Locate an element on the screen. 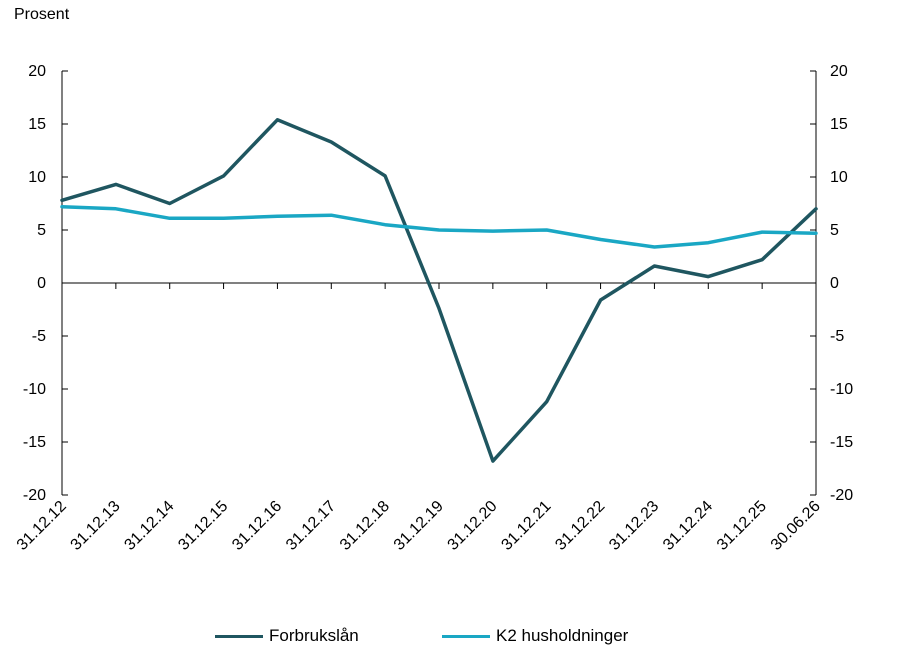 This screenshot has width=902, height=670. left-y-tick-label: 10 is located at coordinates (37, 177).